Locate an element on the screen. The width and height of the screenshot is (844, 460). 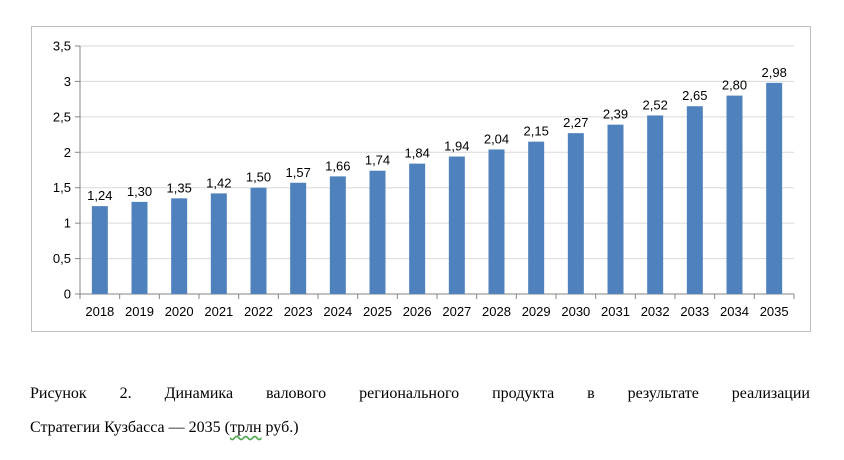
data-label: 1,74 is located at coordinates (377, 160).